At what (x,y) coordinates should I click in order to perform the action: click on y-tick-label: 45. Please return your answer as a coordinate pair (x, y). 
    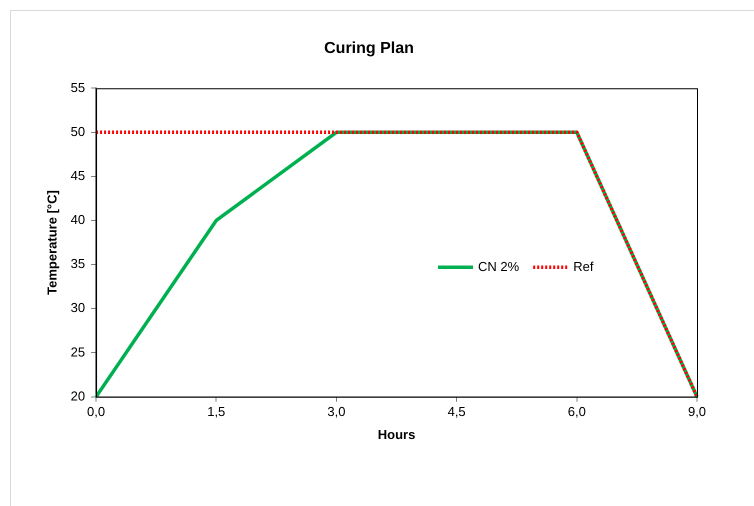
    Looking at the image, I should click on (78, 175).